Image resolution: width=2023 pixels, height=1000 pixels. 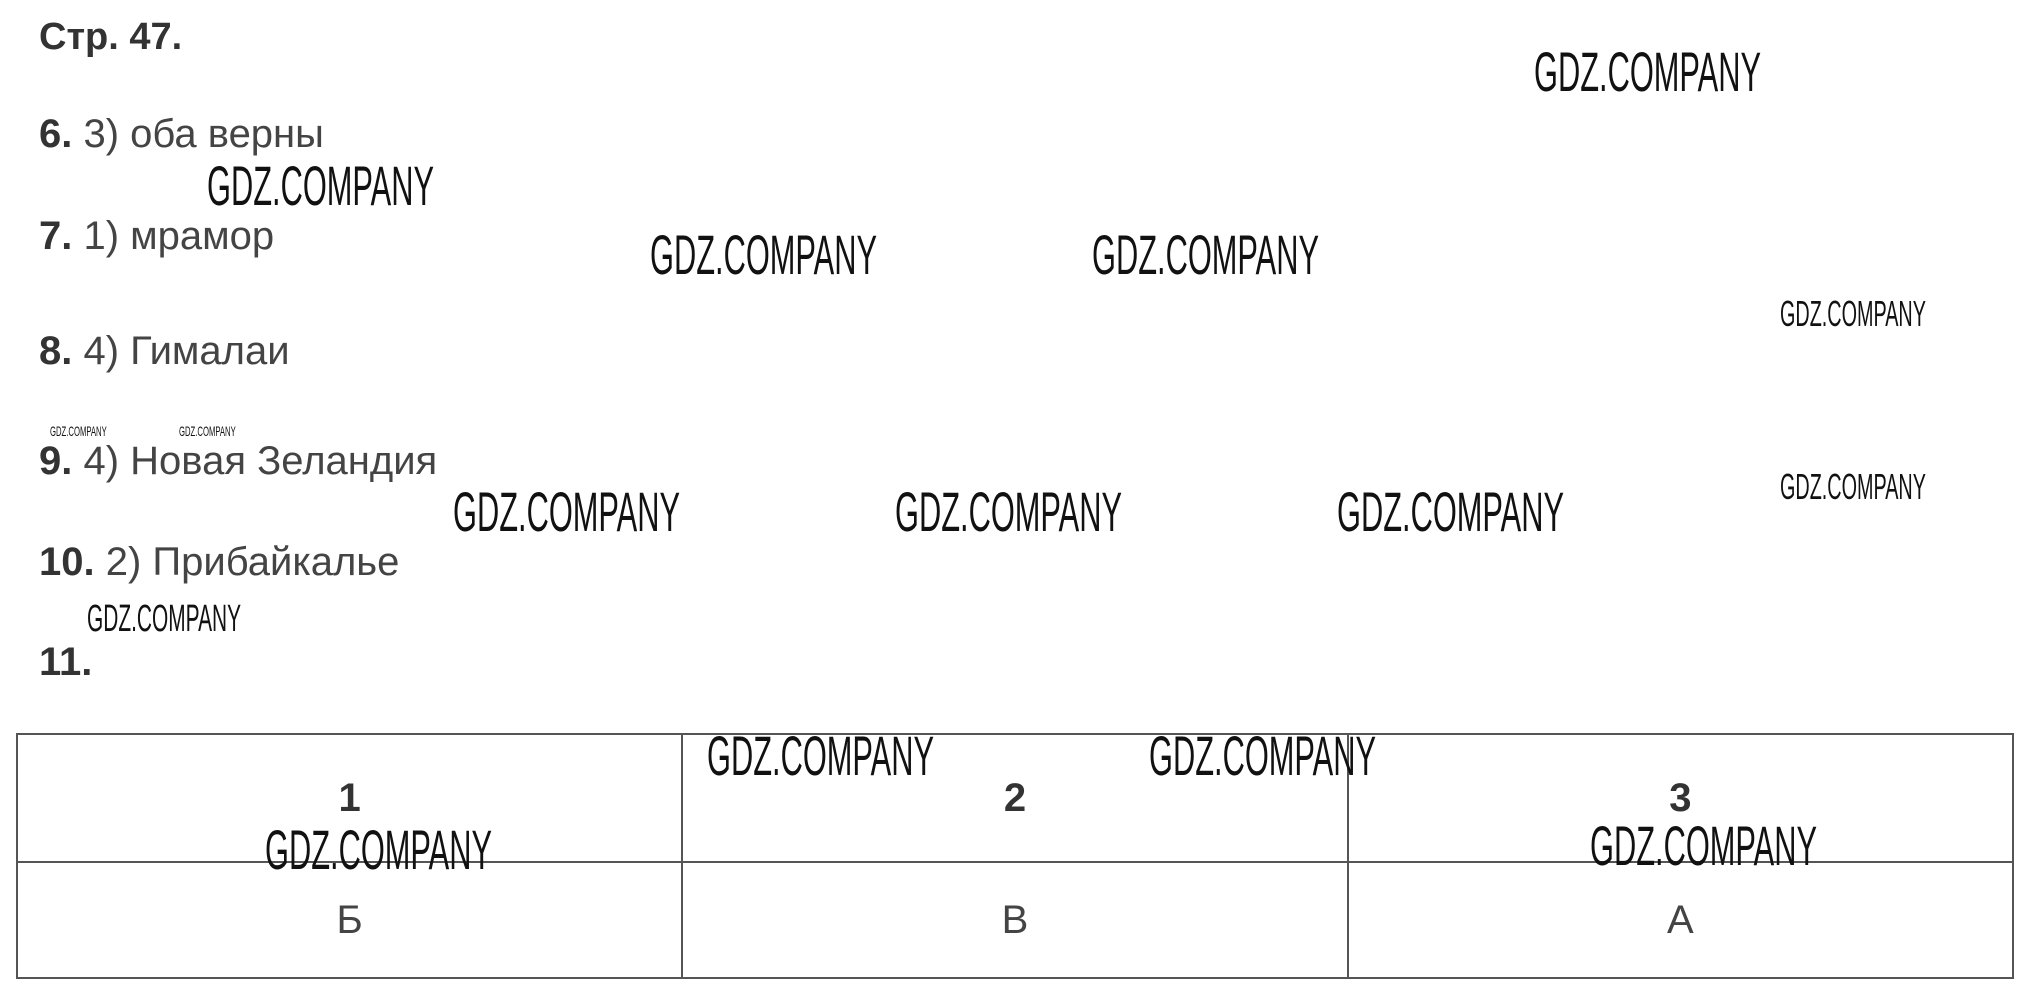 I want to click on answer-number: 9., so click(x=56, y=461).